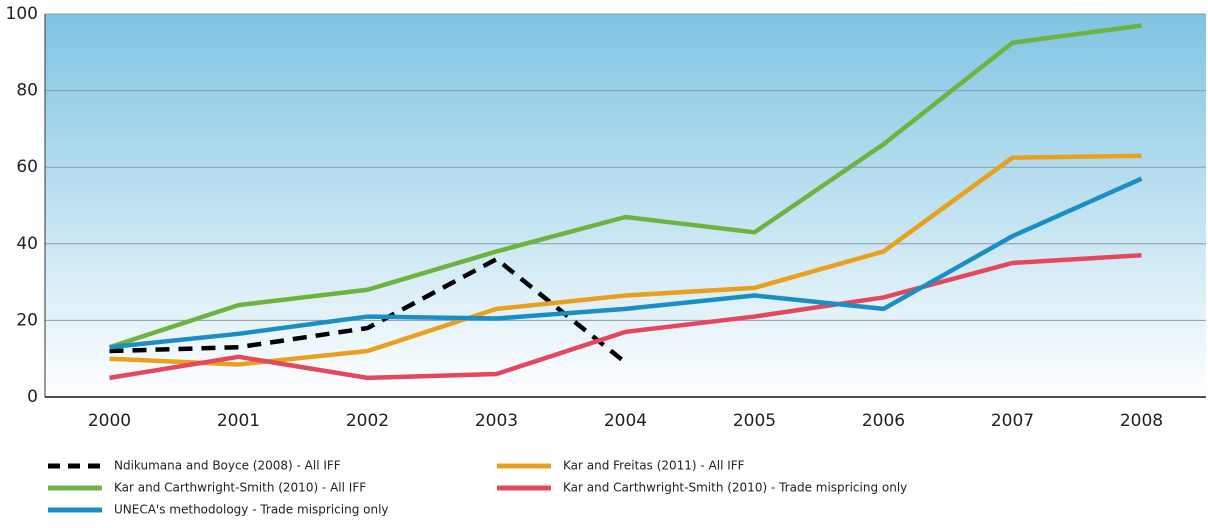  I want to click on x-tick-label: 2007, so click(1012, 421).